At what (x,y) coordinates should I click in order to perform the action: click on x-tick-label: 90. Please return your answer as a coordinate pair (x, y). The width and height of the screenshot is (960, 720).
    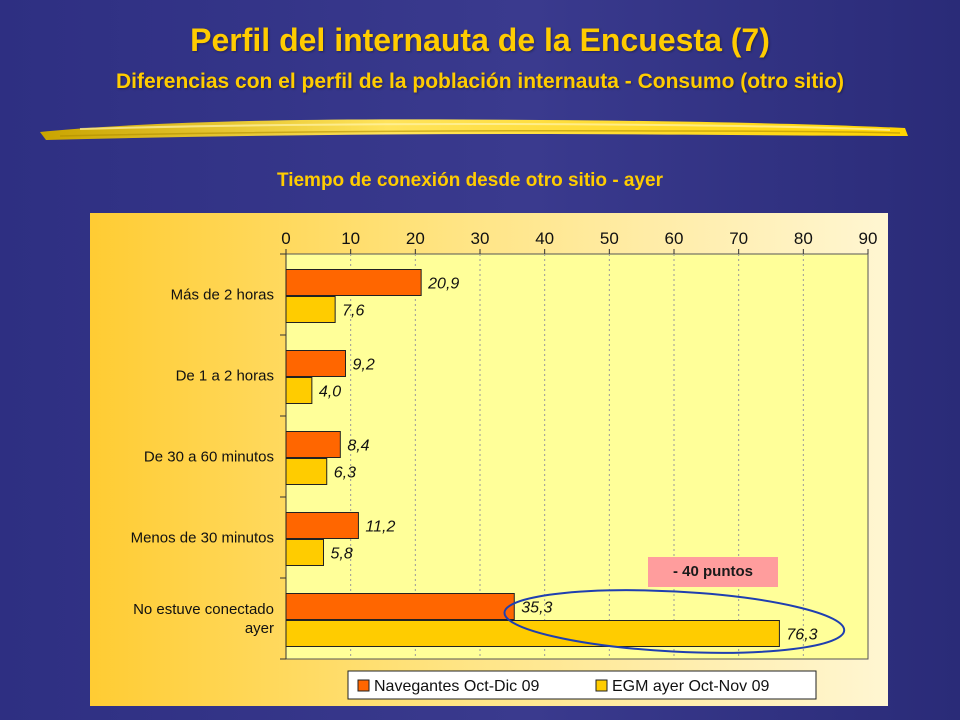
    Looking at the image, I should click on (868, 238).